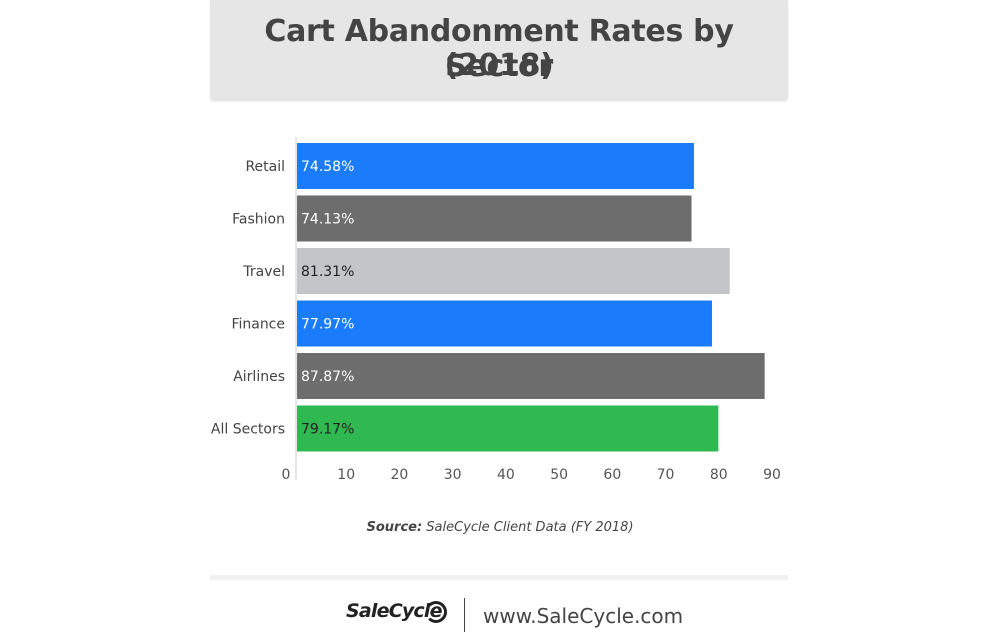 Image resolution: width=1000 pixels, height=634 pixels. I want to click on chart-title-line-1: Cart Abandonment Rates by Sector, so click(499, 49).